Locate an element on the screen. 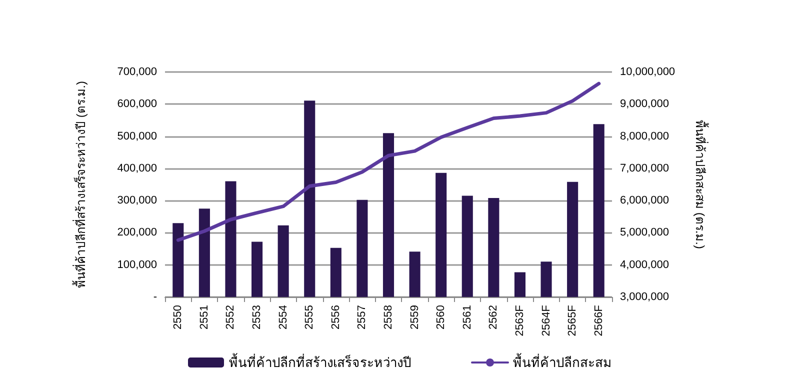 This screenshot has width=800, height=384. y2-axis-title: พื้นที่ค้าปลีกสะสม (ตร.ม.) is located at coordinates (701, 184).